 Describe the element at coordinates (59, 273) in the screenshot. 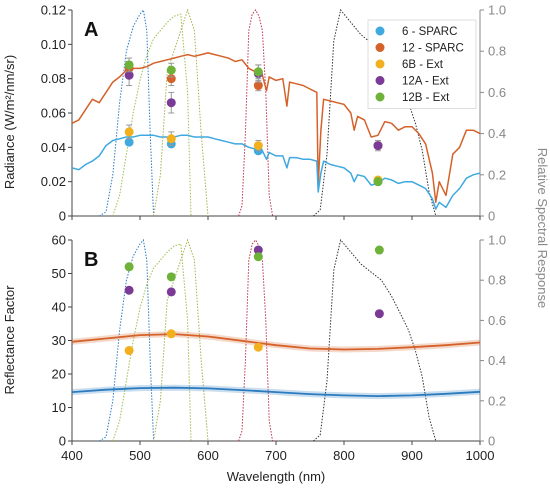

I see `y-tick-label-b: 50` at that location.